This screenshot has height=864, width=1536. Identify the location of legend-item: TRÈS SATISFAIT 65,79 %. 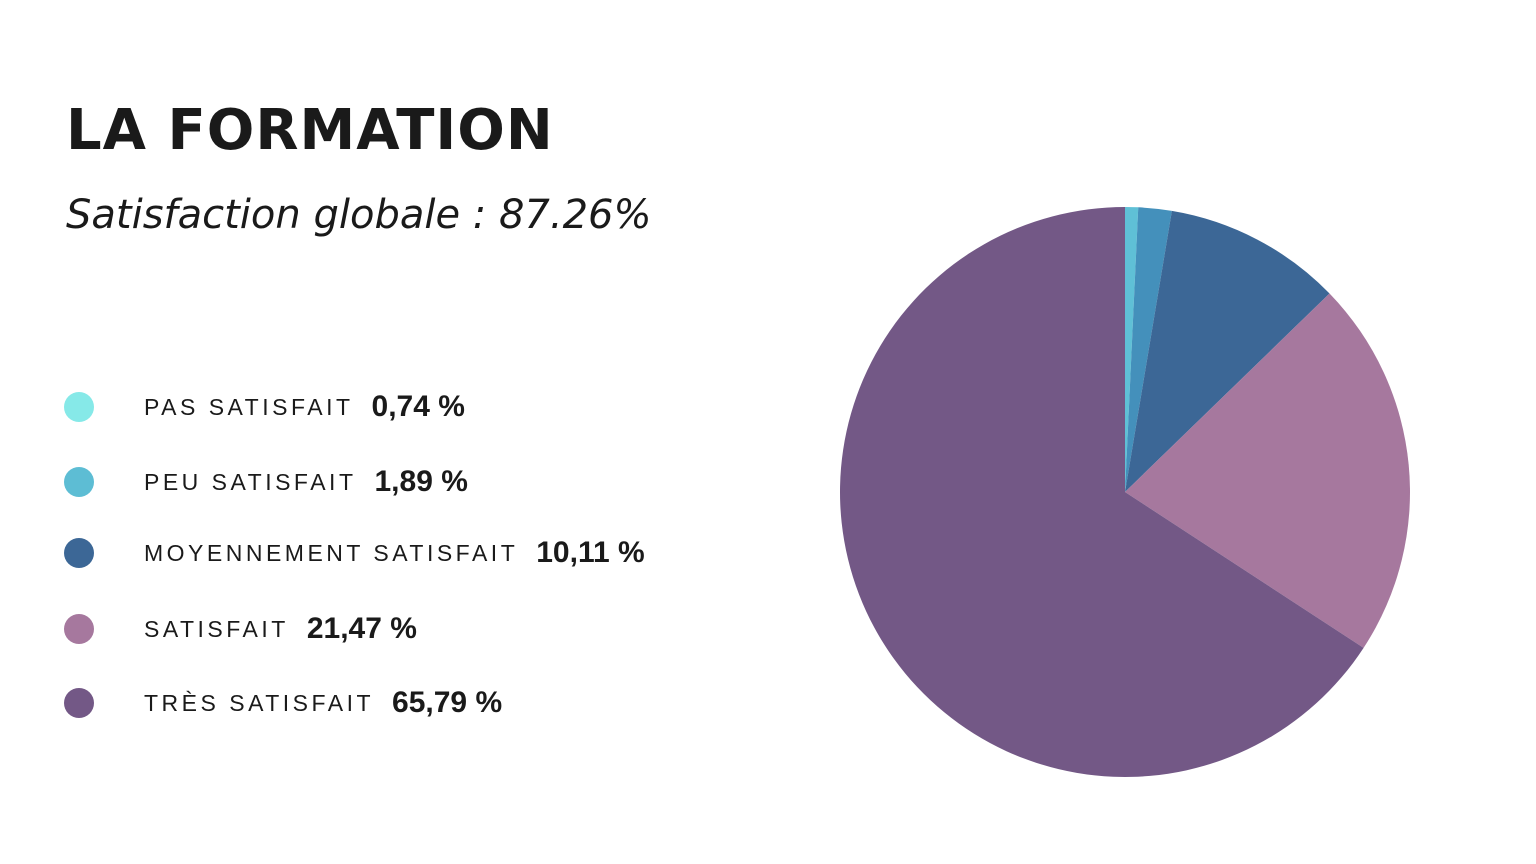
(283, 703).